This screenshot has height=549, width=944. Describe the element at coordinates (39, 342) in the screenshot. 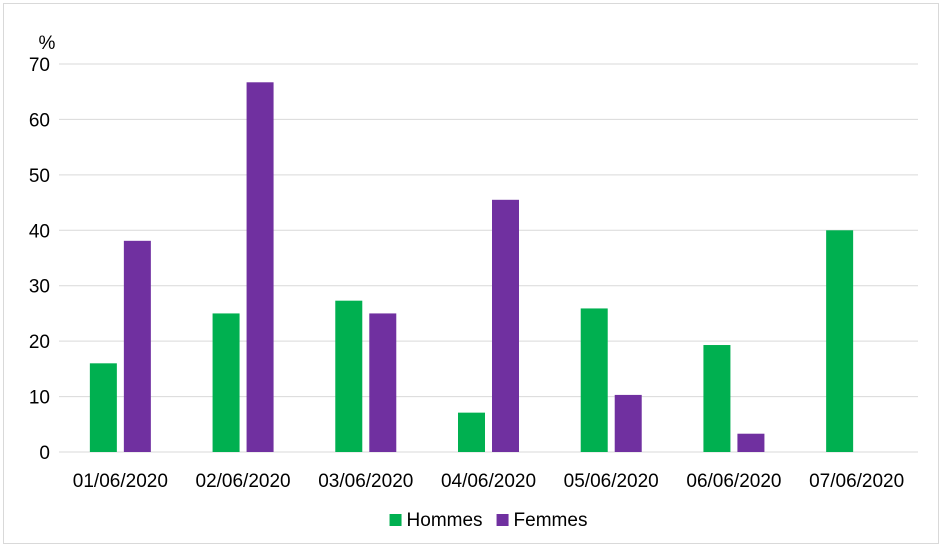

I see `y-tick-label: 20` at that location.